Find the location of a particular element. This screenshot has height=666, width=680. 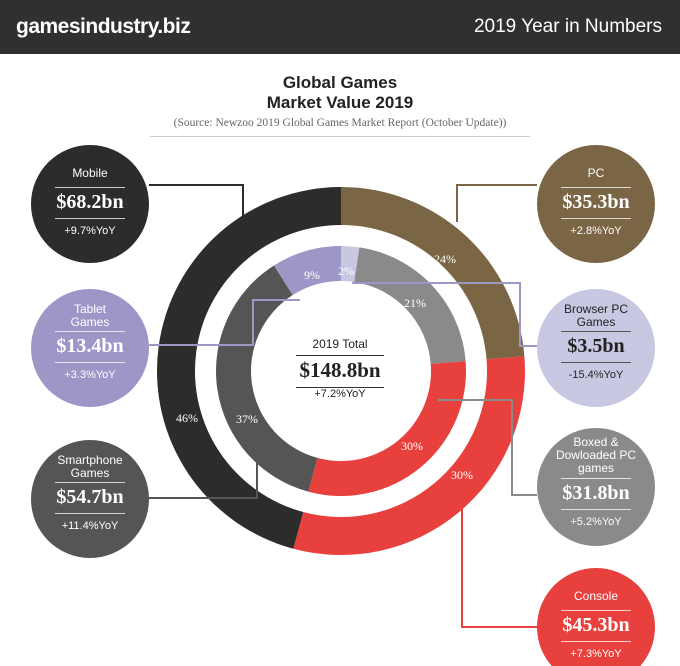

inner-slice-smartphone-games is located at coordinates (267, 378).